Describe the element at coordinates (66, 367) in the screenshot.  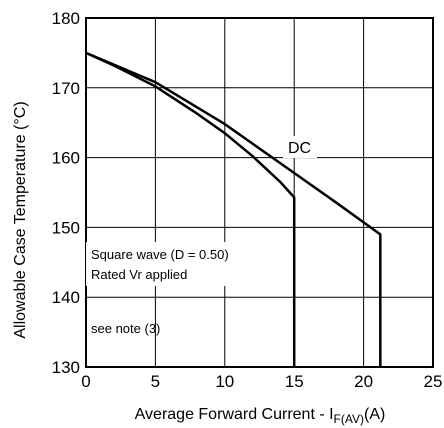
I see `y-tick-label: 130` at that location.